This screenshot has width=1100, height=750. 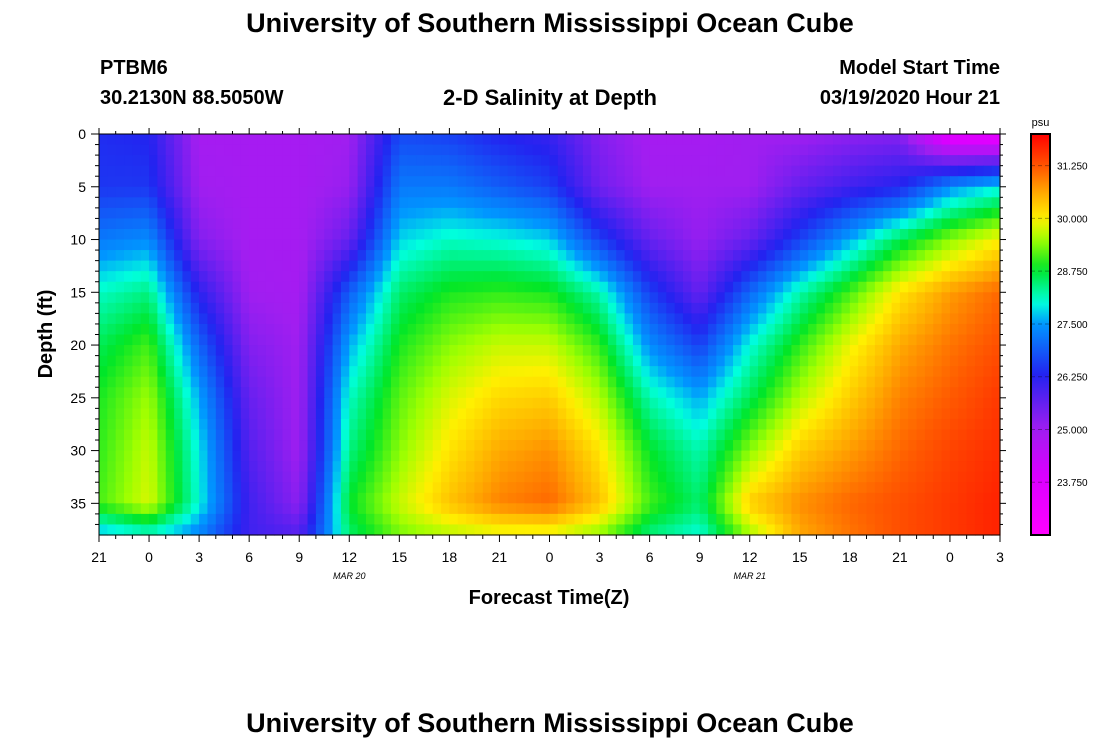 I want to click on x-tick-label: 18, so click(x=850, y=557).